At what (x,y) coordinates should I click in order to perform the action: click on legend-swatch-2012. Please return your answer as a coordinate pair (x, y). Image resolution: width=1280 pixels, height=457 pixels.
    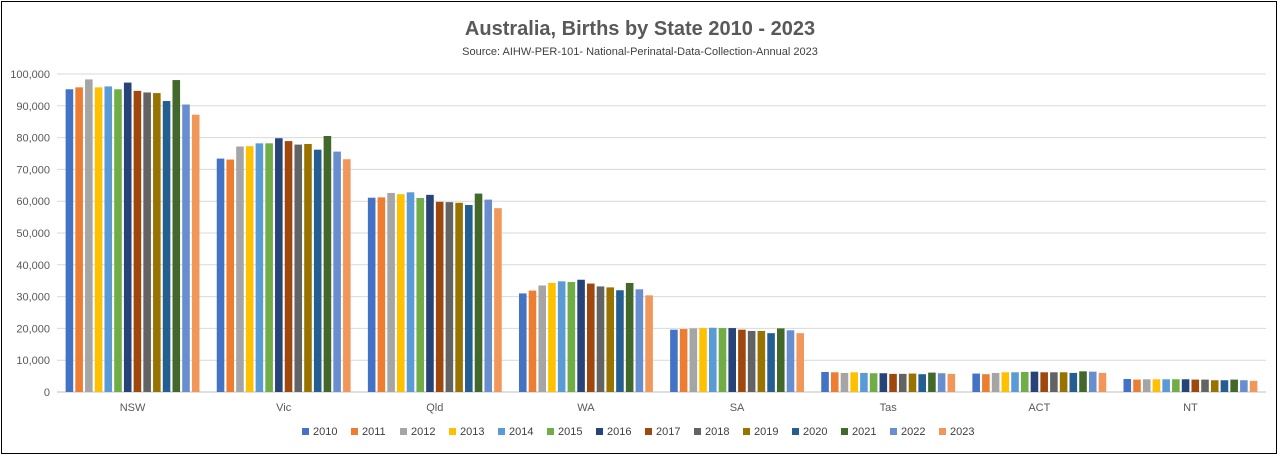
    Looking at the image, I should click on (403, 431).